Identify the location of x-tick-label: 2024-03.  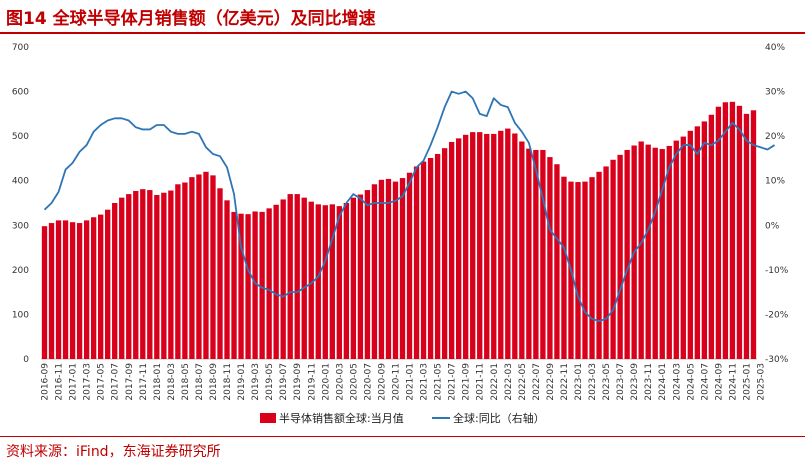
(677, 382).